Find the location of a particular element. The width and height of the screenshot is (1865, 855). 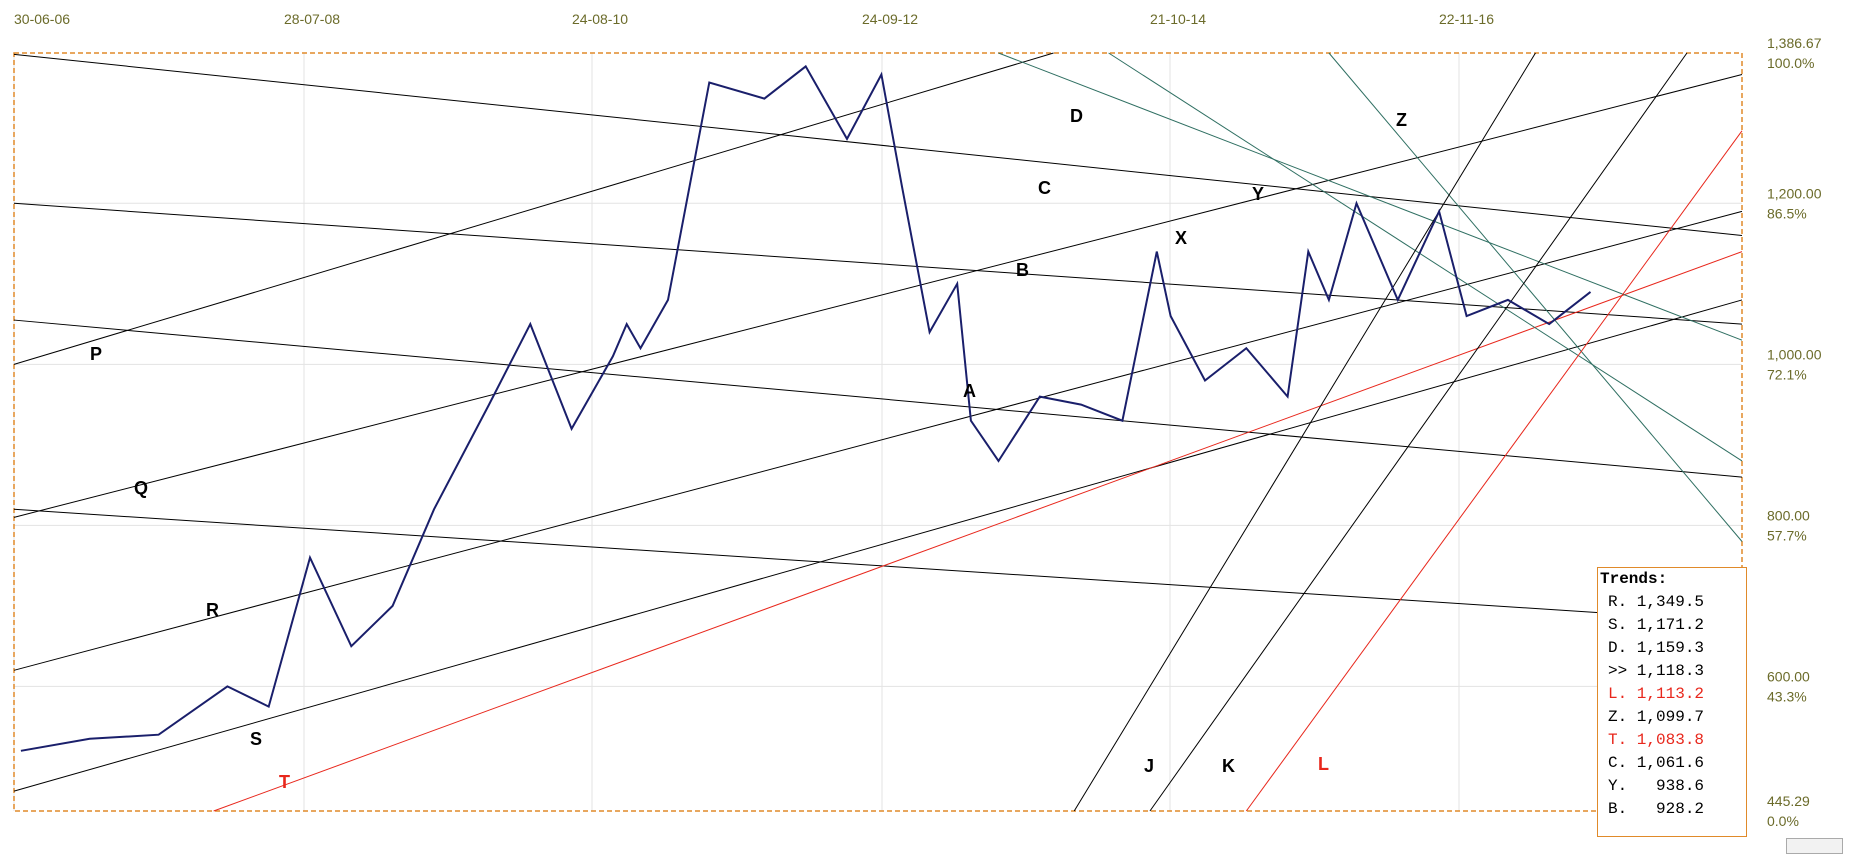

horizontal-scrollbar is located at coordinates (1814, 846).